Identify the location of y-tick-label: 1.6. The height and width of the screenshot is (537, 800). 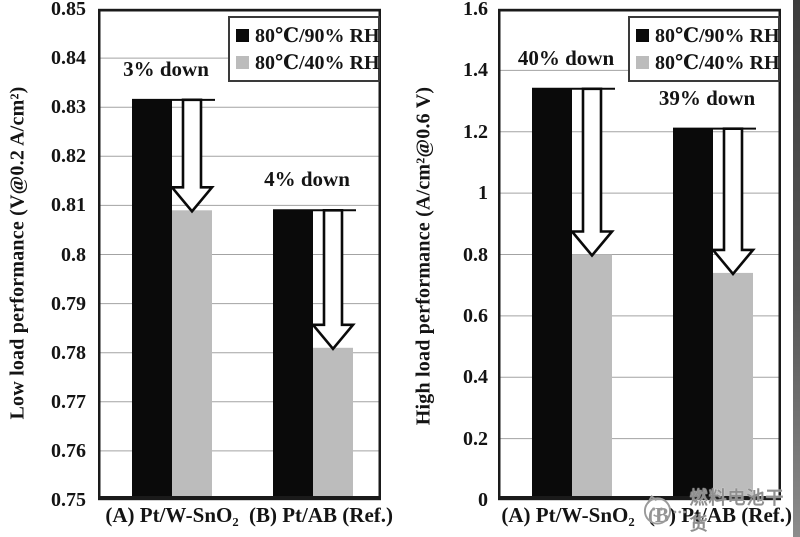
(475, 10).